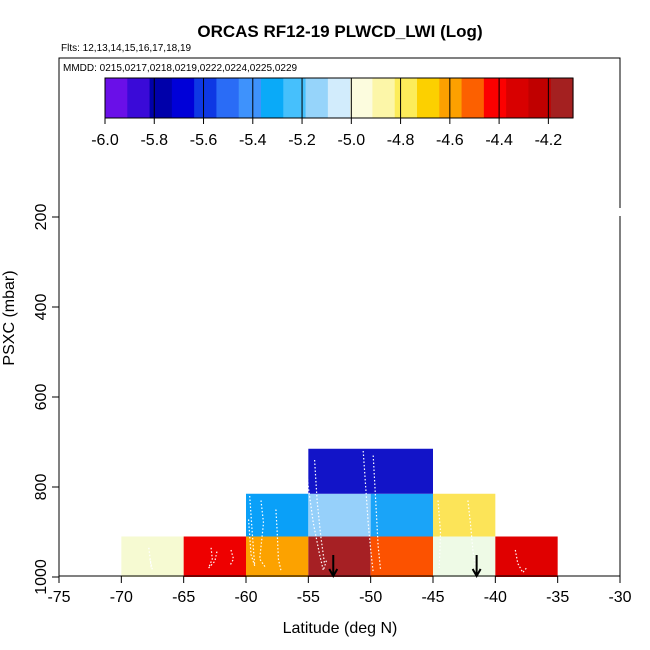 This screenshot has width=650, height=650. I want to click on colorbar-tick-label-7: -4.6, so click(450, 140).